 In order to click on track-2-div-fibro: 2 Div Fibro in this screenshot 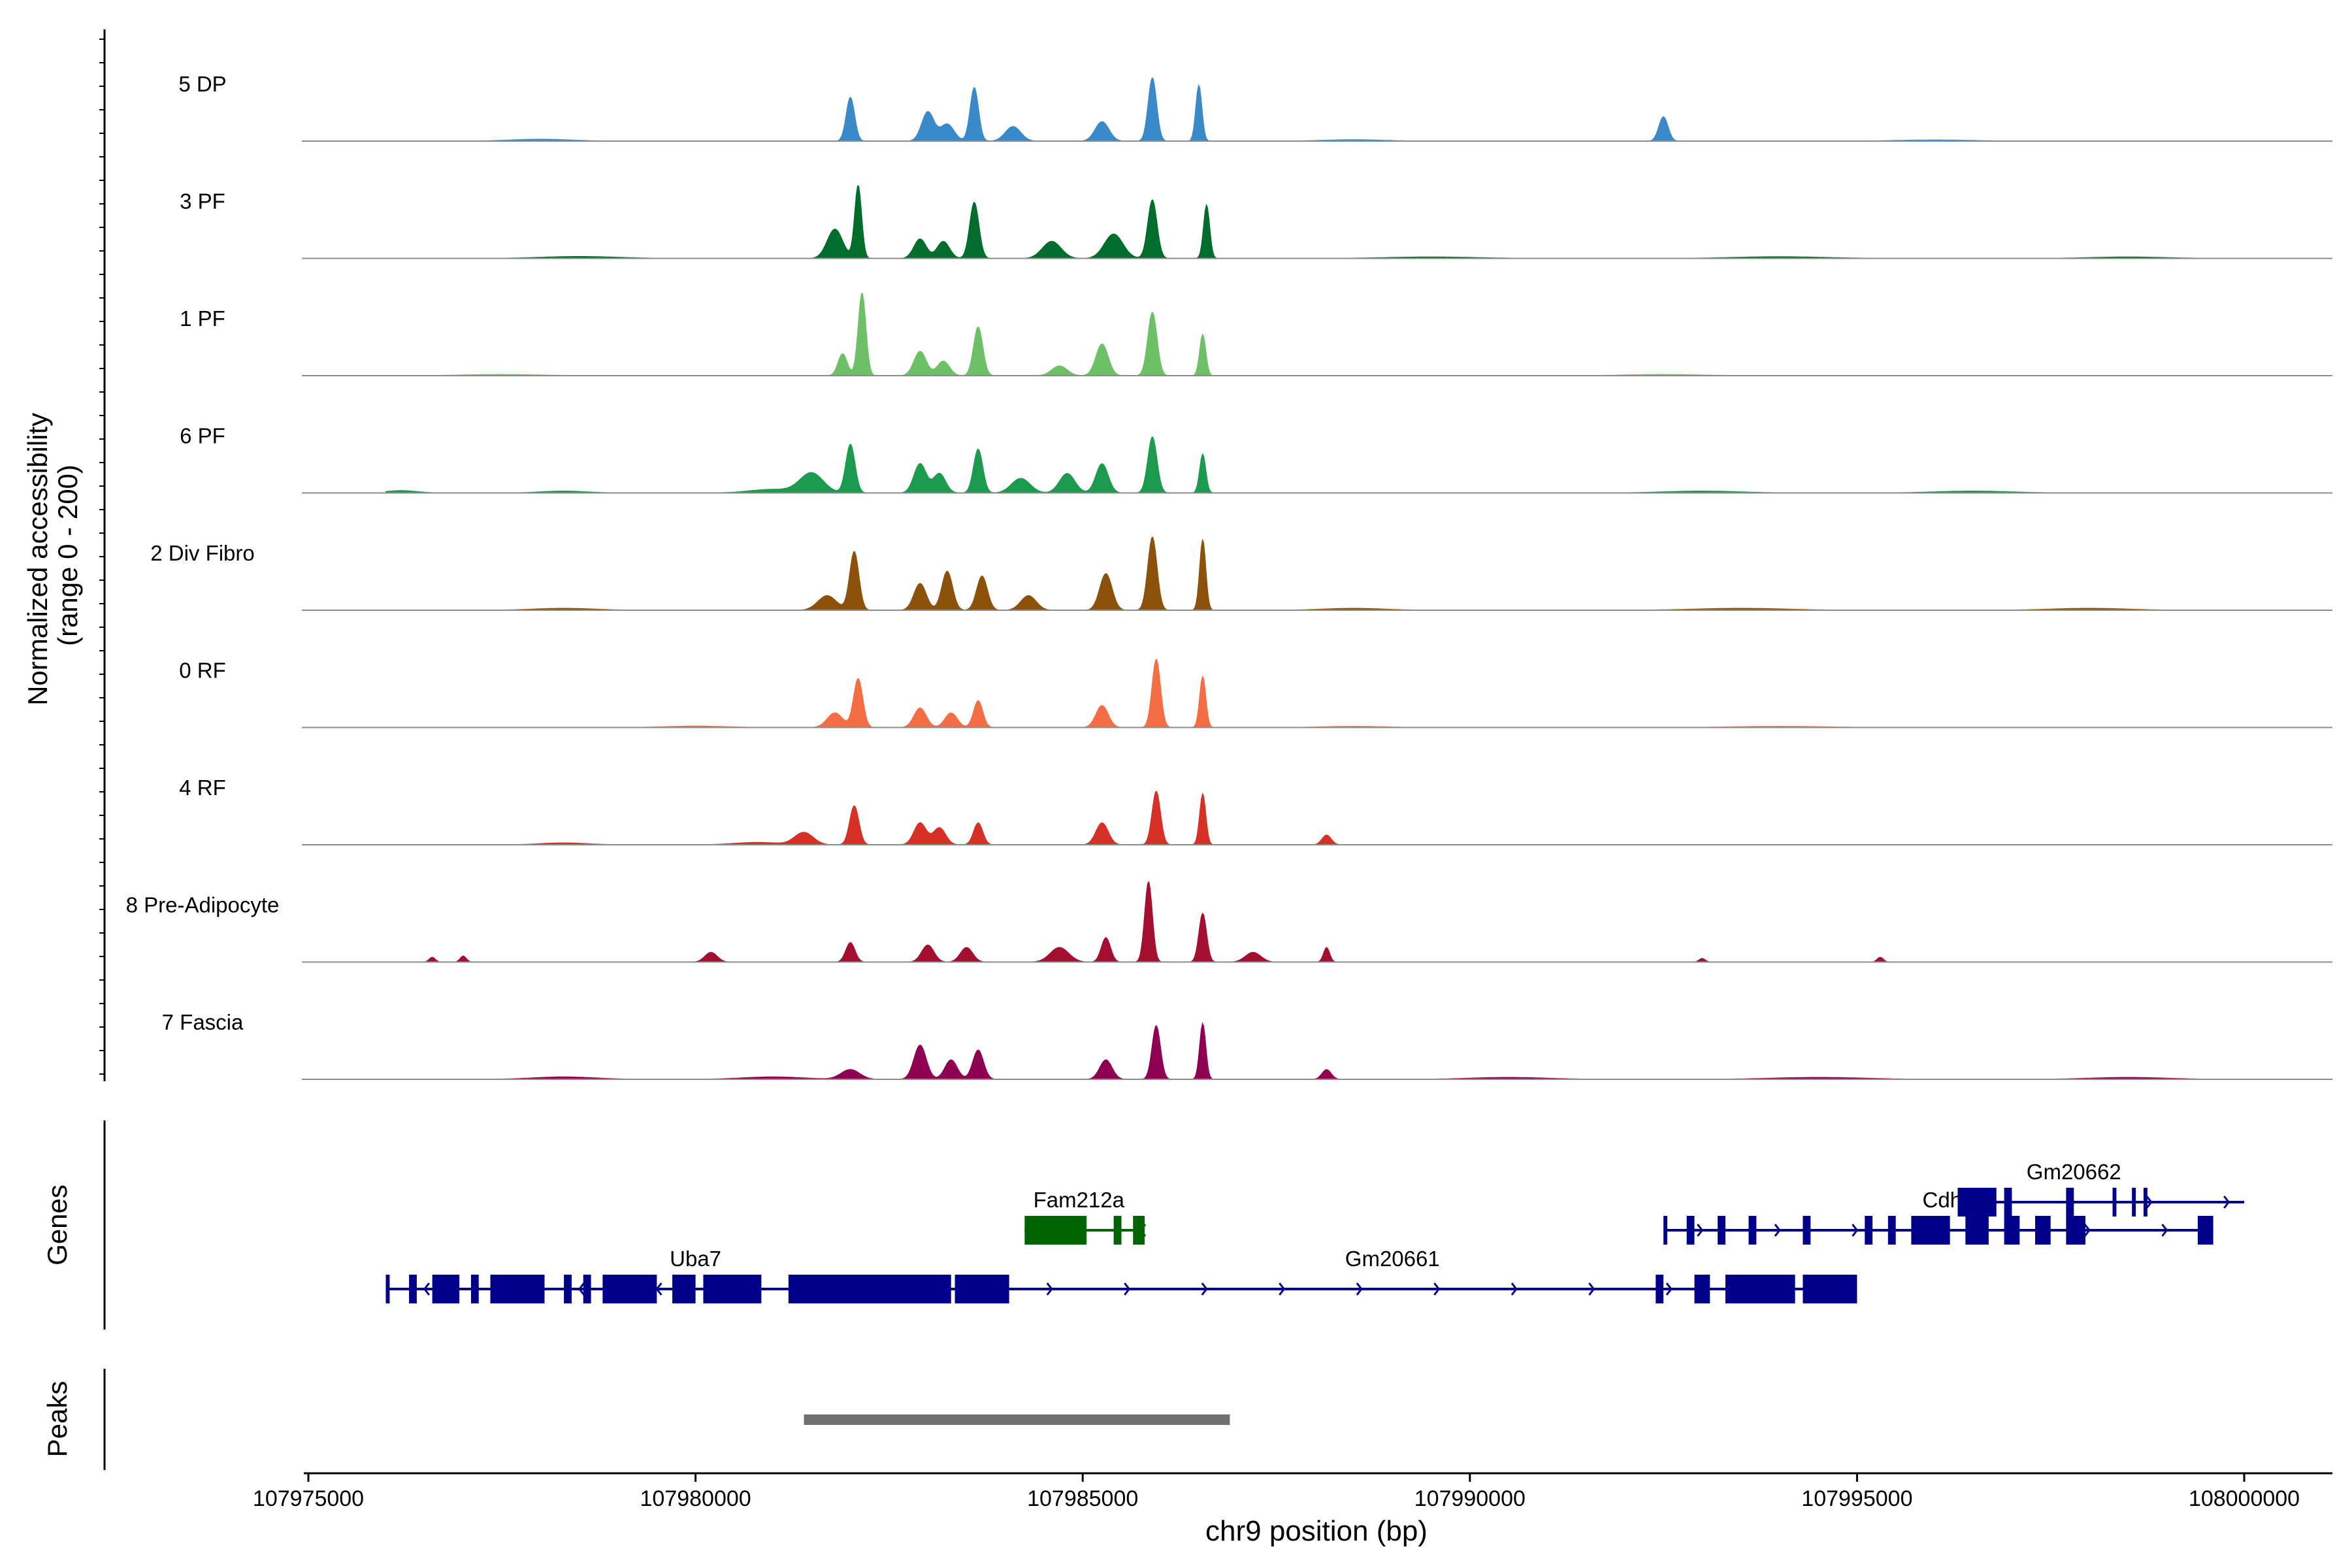, I will do `click(1241, 573)`.